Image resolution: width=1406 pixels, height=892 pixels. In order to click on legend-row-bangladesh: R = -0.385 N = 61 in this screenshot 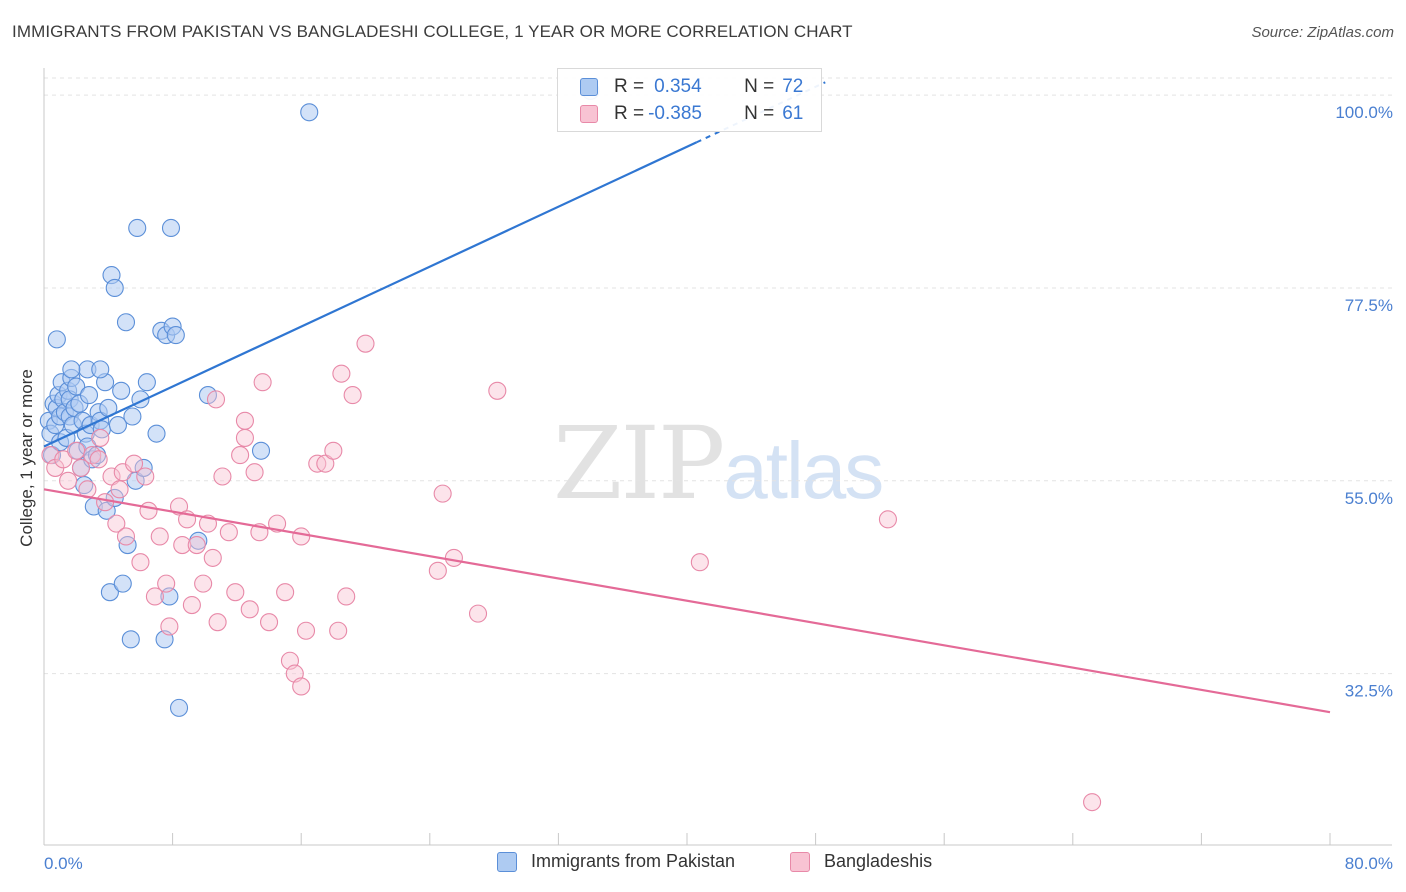, I will do `click(691, 114)`.